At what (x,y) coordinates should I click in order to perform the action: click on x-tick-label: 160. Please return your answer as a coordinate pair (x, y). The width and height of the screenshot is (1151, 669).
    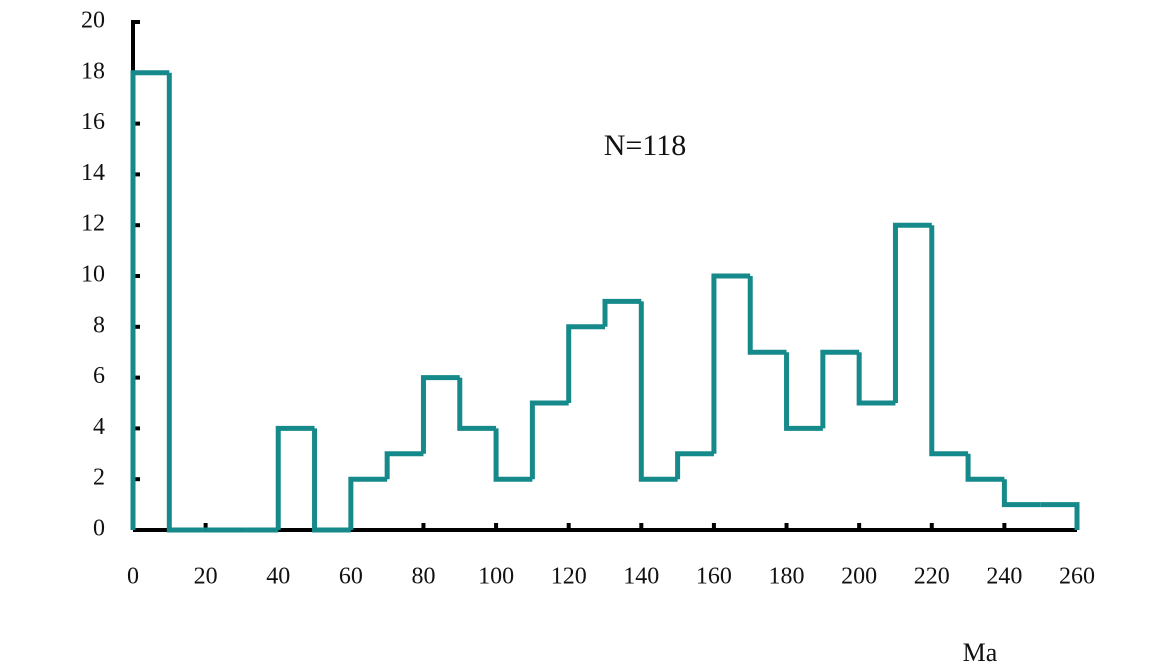
    Looking at the image, I should click on (714, 577).